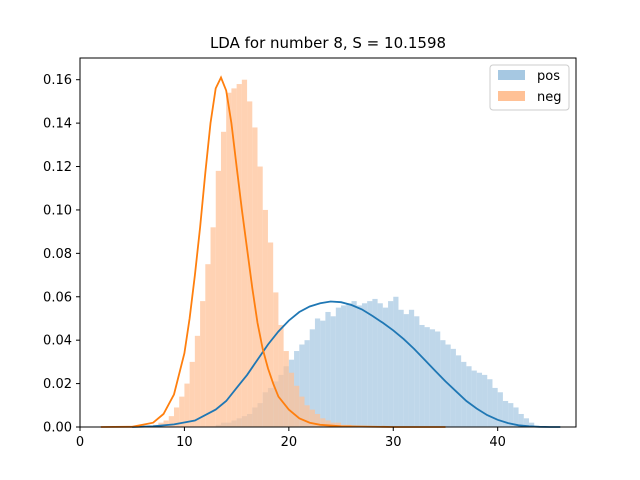 This screenshot has width=640, height=480. What do you see at coordinates (57, 210) in the screenshot?
I see `y-tick-label: 0.10` at bounding box center [57, 210].